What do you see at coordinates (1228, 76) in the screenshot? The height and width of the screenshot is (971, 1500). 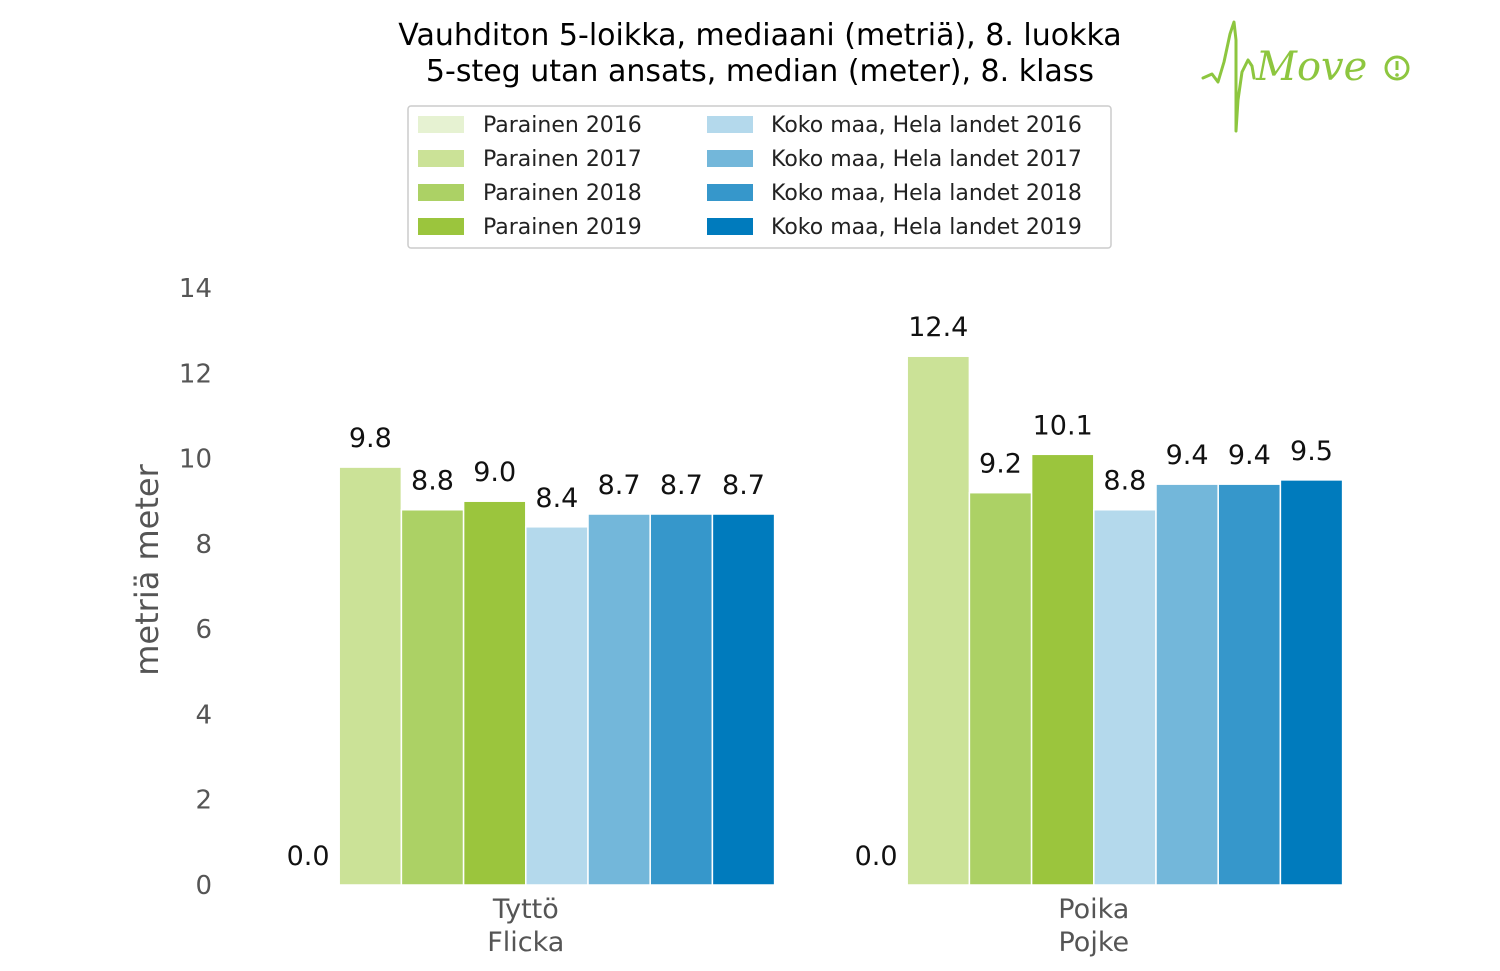 I see `move-logo-icon` at bounding box center [1228, 76].